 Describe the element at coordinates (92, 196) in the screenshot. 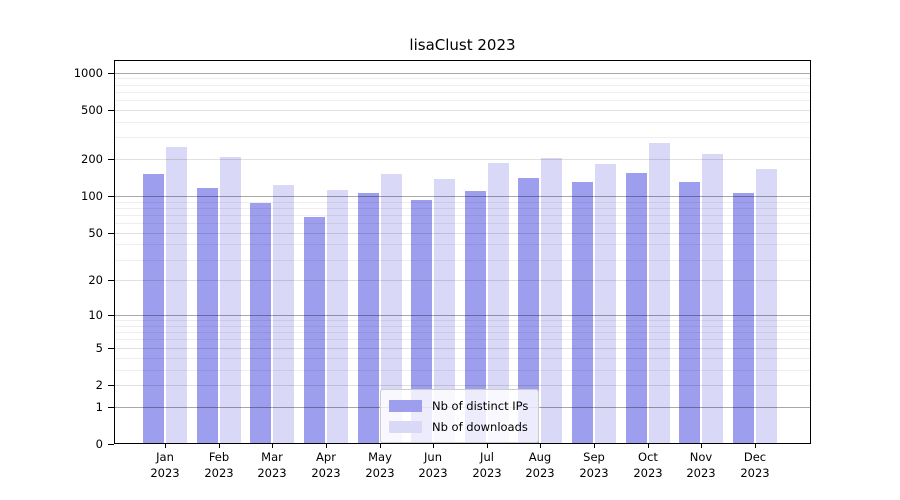

I see `y-axis-tick-label-100: 100` at that location.